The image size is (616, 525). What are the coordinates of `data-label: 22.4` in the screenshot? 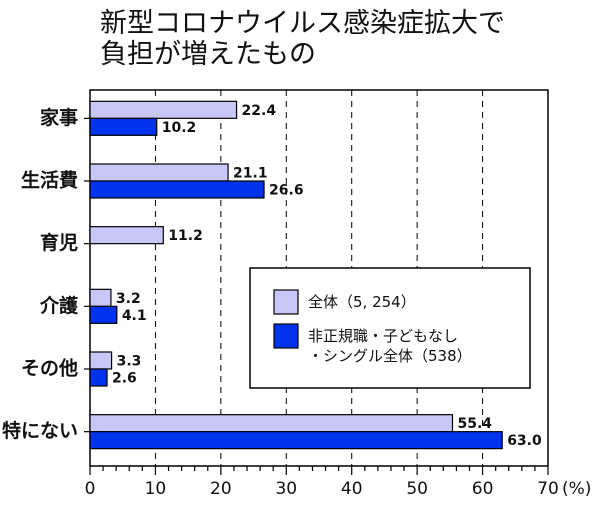 It's located at (259, 111).